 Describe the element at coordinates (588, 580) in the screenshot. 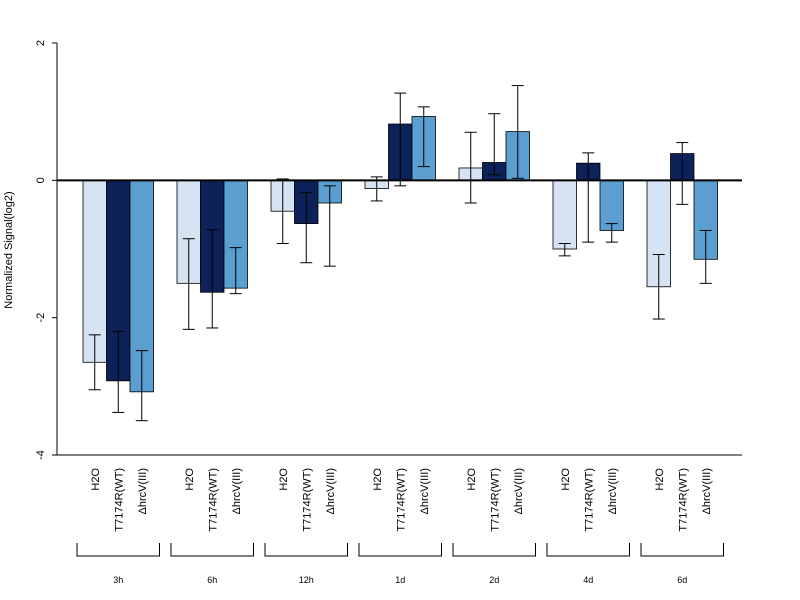

I see `group-label: 4d` at that location.